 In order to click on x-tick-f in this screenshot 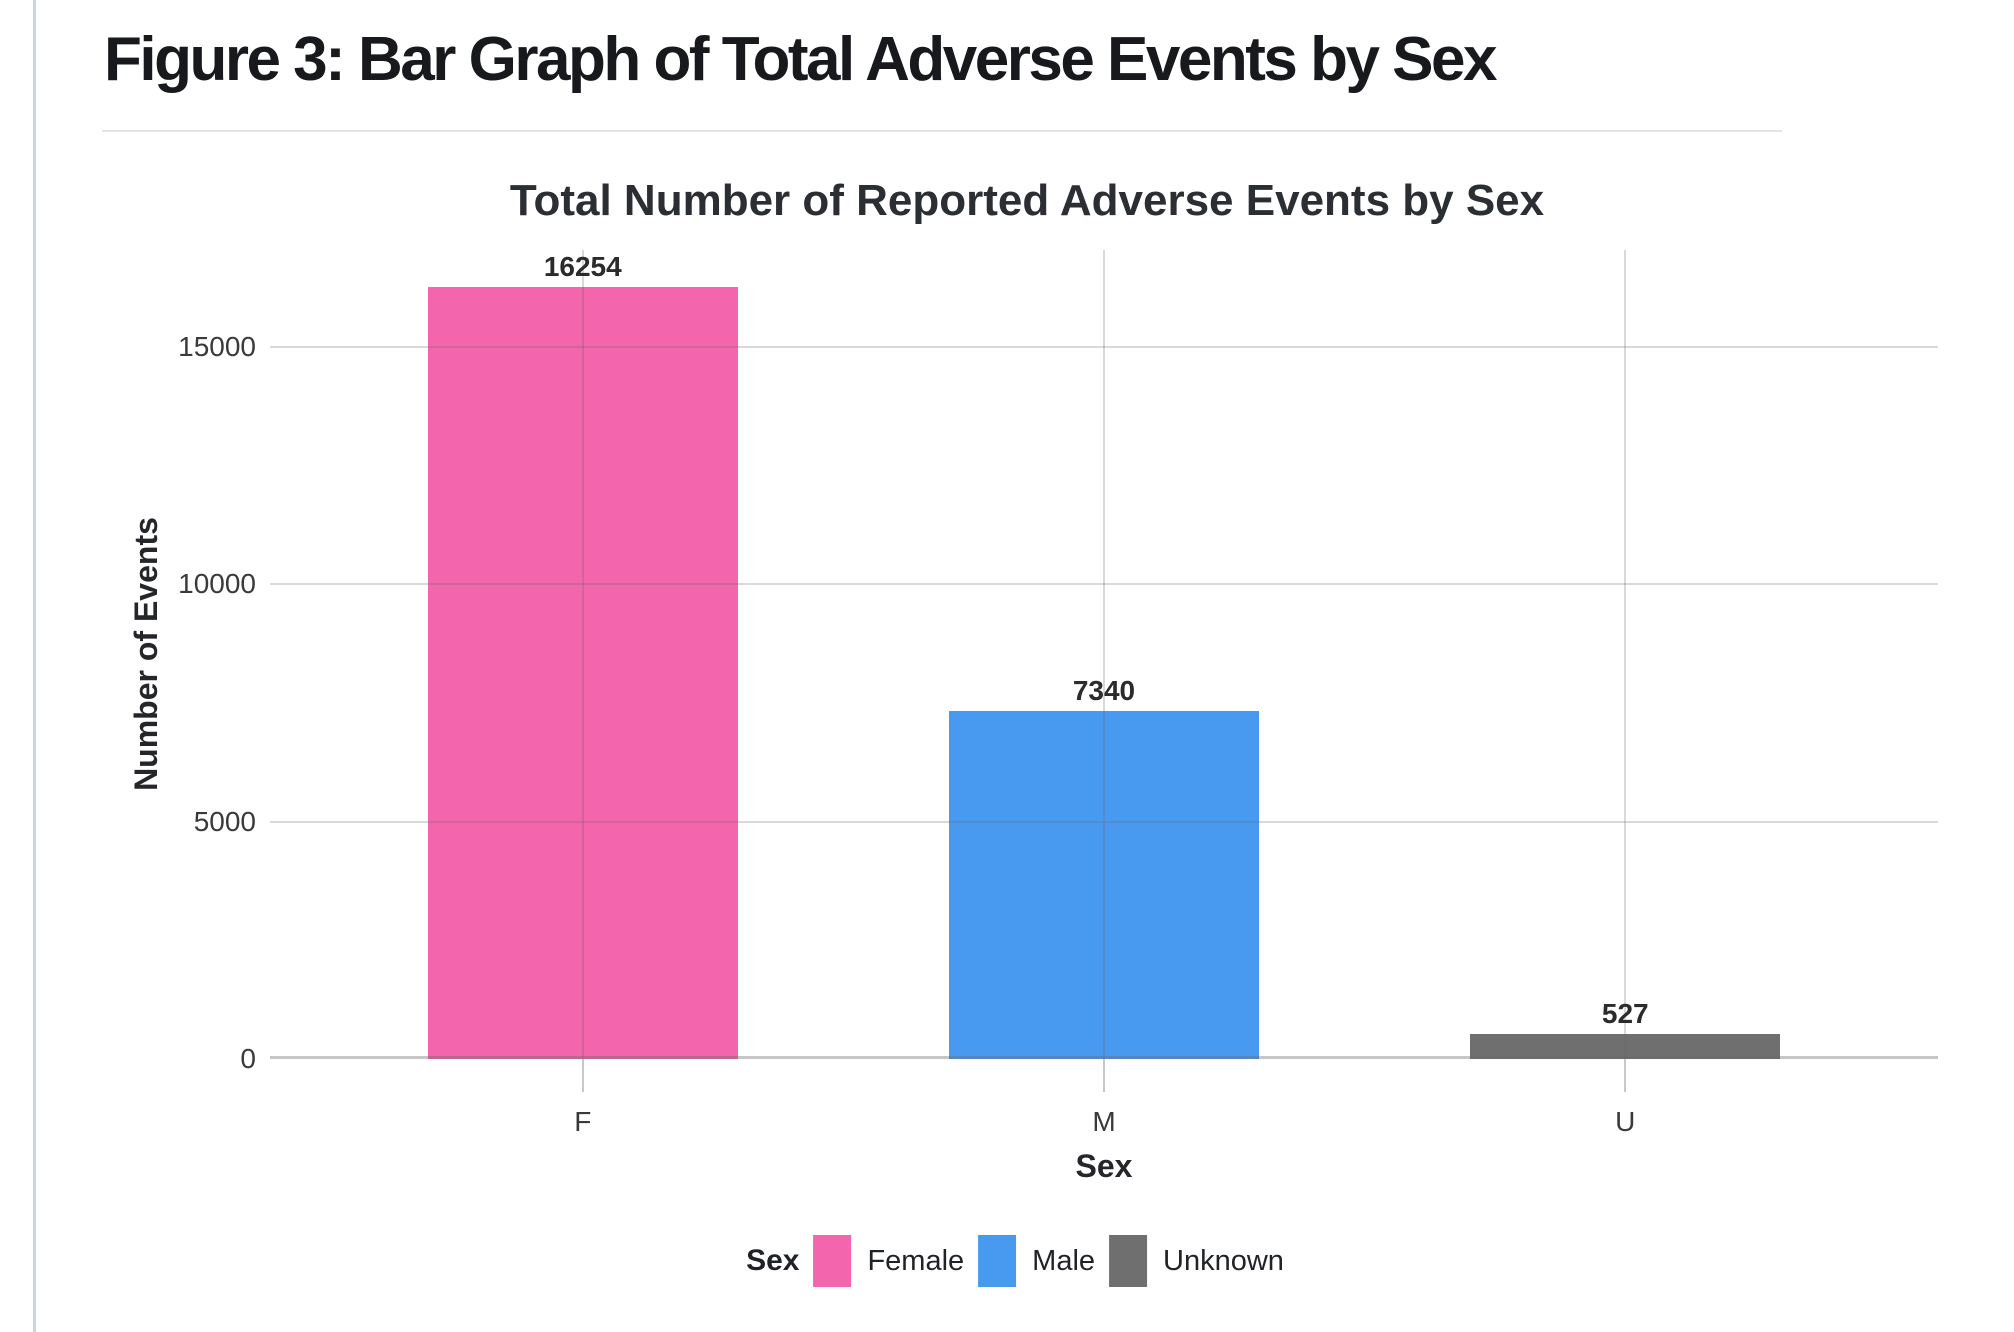, I will do `click(582, 1075)`.